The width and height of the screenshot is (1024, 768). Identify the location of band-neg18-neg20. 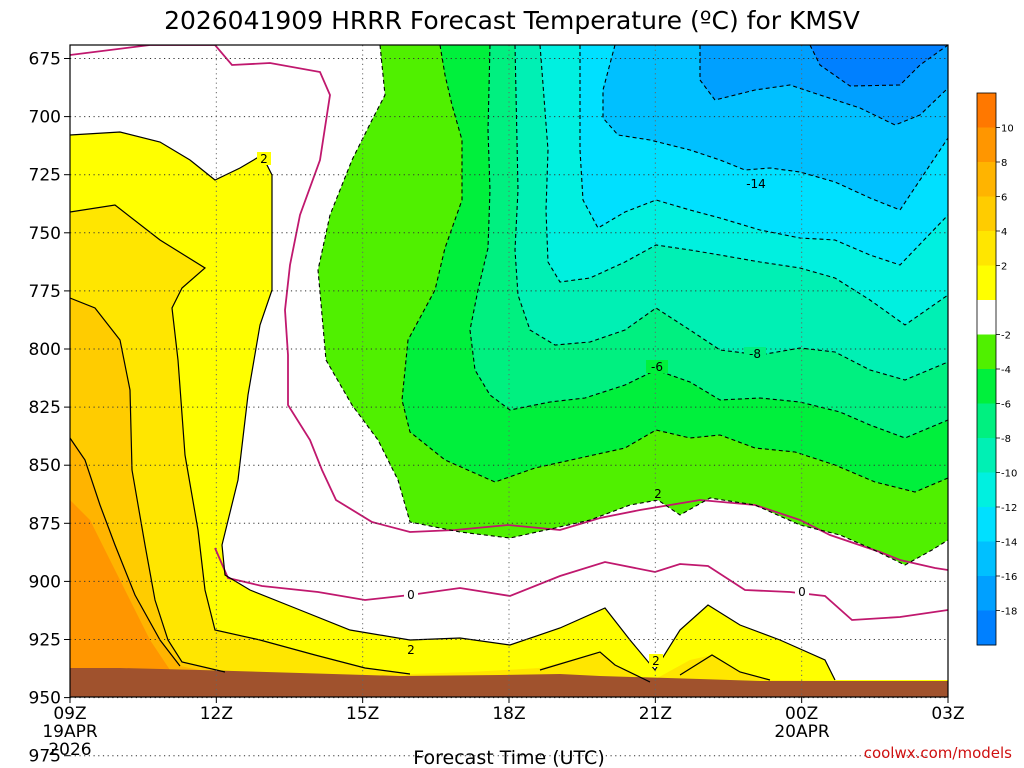
(879, 65).